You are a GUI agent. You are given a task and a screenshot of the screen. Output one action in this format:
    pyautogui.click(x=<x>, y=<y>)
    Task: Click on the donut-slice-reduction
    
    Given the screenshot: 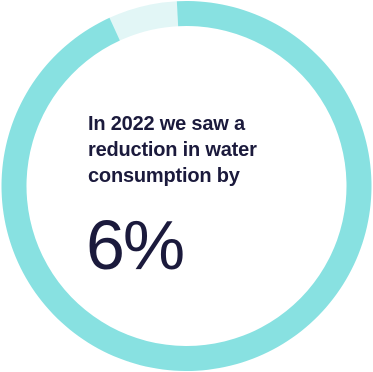 What is the action you would take?
    pyautogui.click(x=144, y=21)
    